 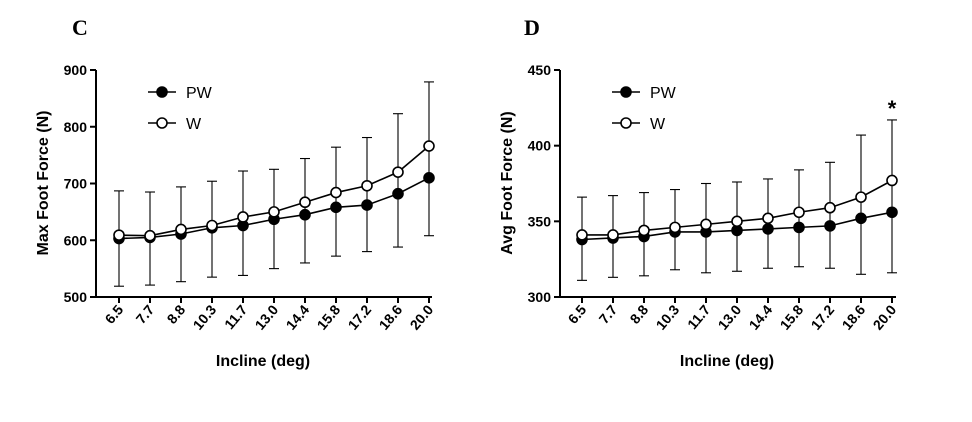 I want to click on panel-label: C, so click(x=80, y=27).